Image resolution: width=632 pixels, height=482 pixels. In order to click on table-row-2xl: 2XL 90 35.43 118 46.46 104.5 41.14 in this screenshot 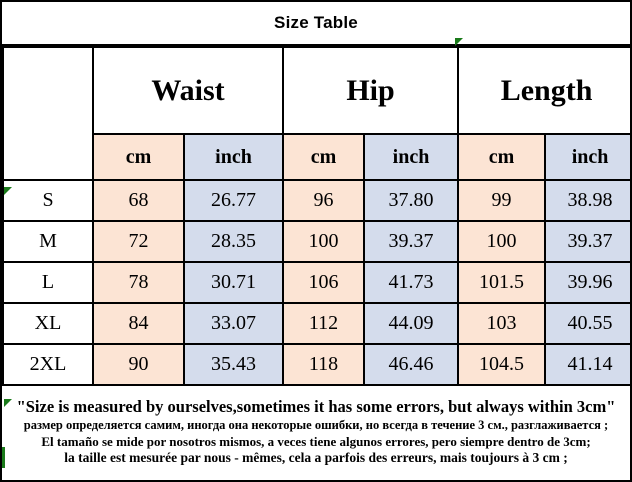, I will do `click(316, 364)`.